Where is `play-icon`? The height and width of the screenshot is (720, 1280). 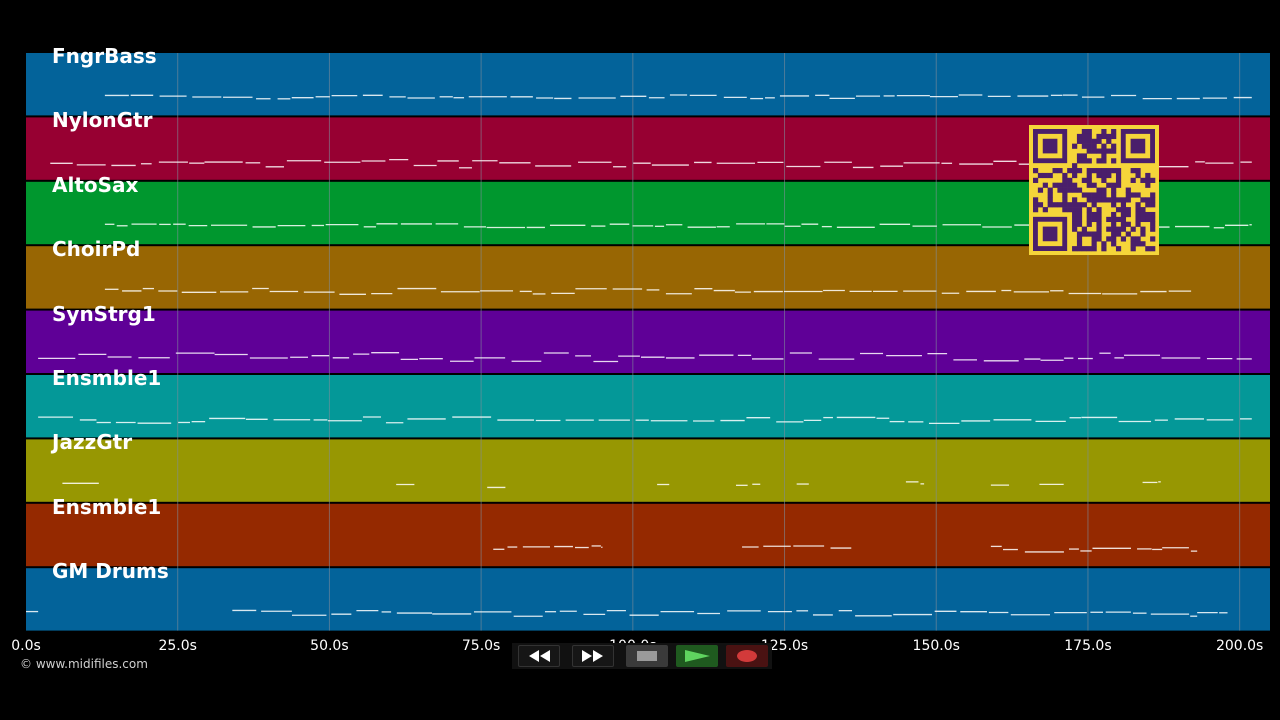
play-icon is located at coordinates (697, 656).